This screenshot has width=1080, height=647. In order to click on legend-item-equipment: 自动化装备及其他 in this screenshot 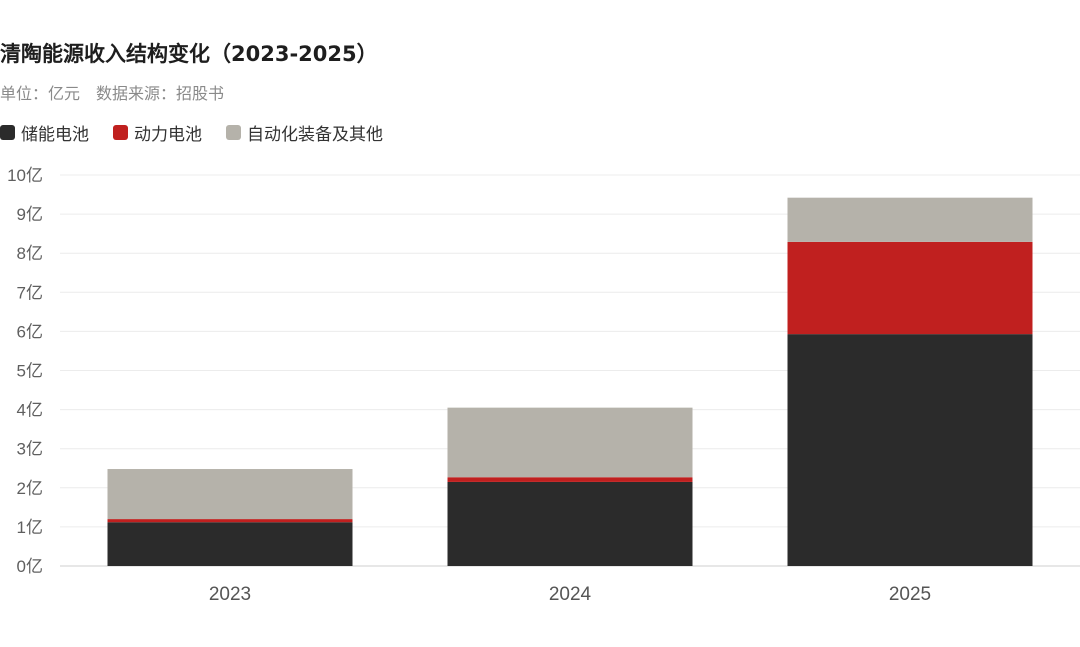, I will do `click(304, 132)`.